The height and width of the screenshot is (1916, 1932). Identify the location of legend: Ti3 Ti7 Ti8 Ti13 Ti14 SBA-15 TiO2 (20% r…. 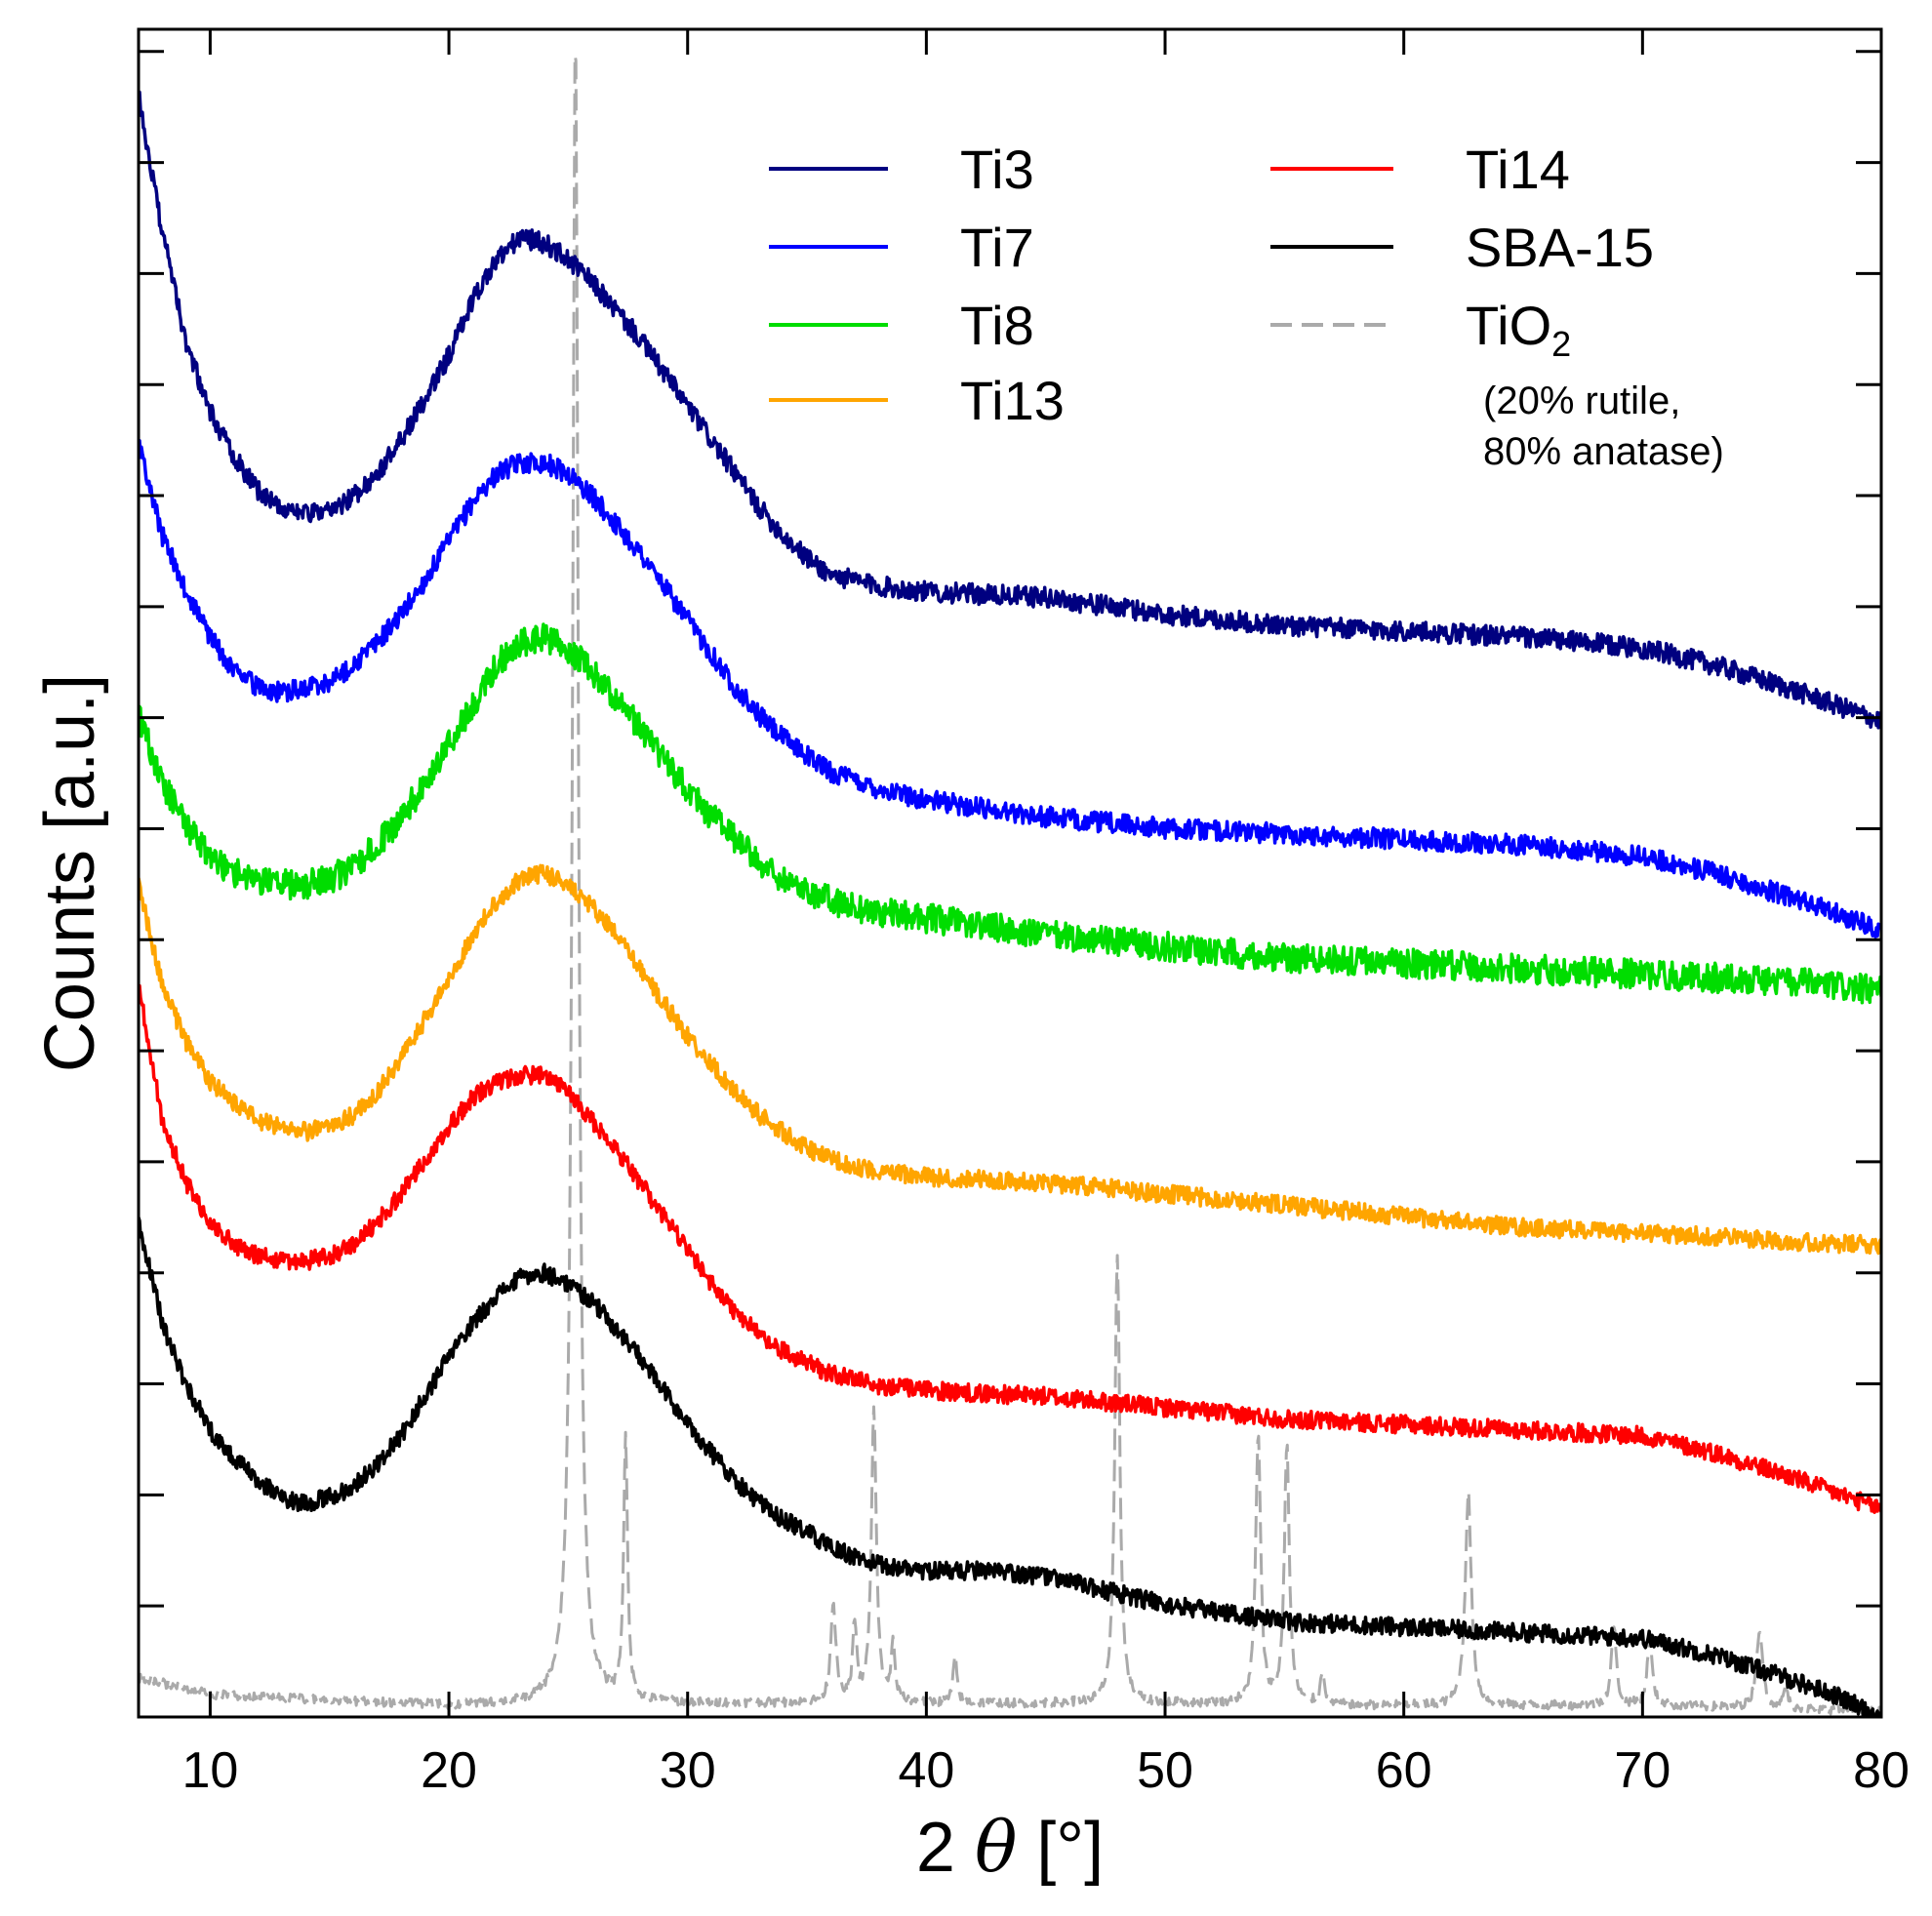
(1246, 306).